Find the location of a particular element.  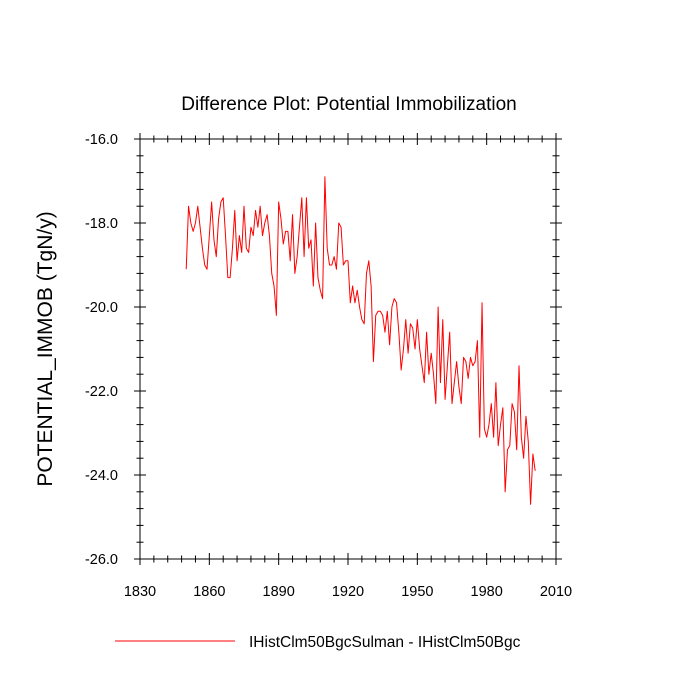

x-tick-label: 1890 is located at coordinates (279, 592).